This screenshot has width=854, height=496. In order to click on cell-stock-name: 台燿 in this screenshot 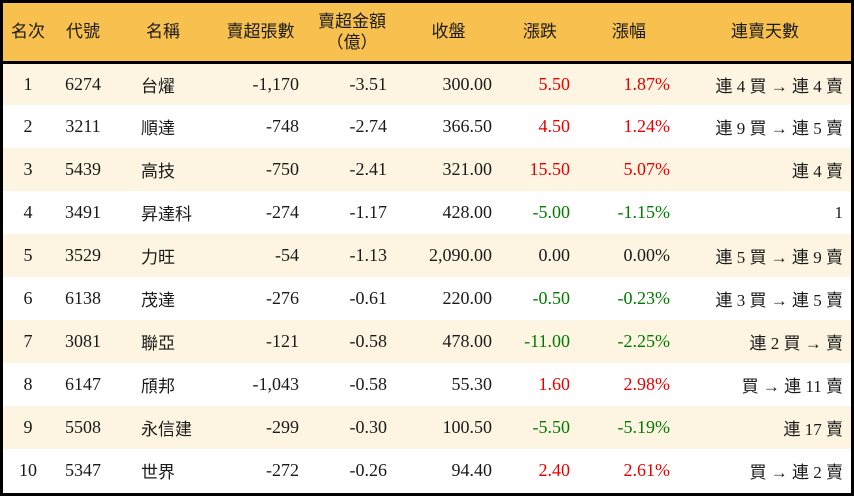, I will do `click(163, 83)`.